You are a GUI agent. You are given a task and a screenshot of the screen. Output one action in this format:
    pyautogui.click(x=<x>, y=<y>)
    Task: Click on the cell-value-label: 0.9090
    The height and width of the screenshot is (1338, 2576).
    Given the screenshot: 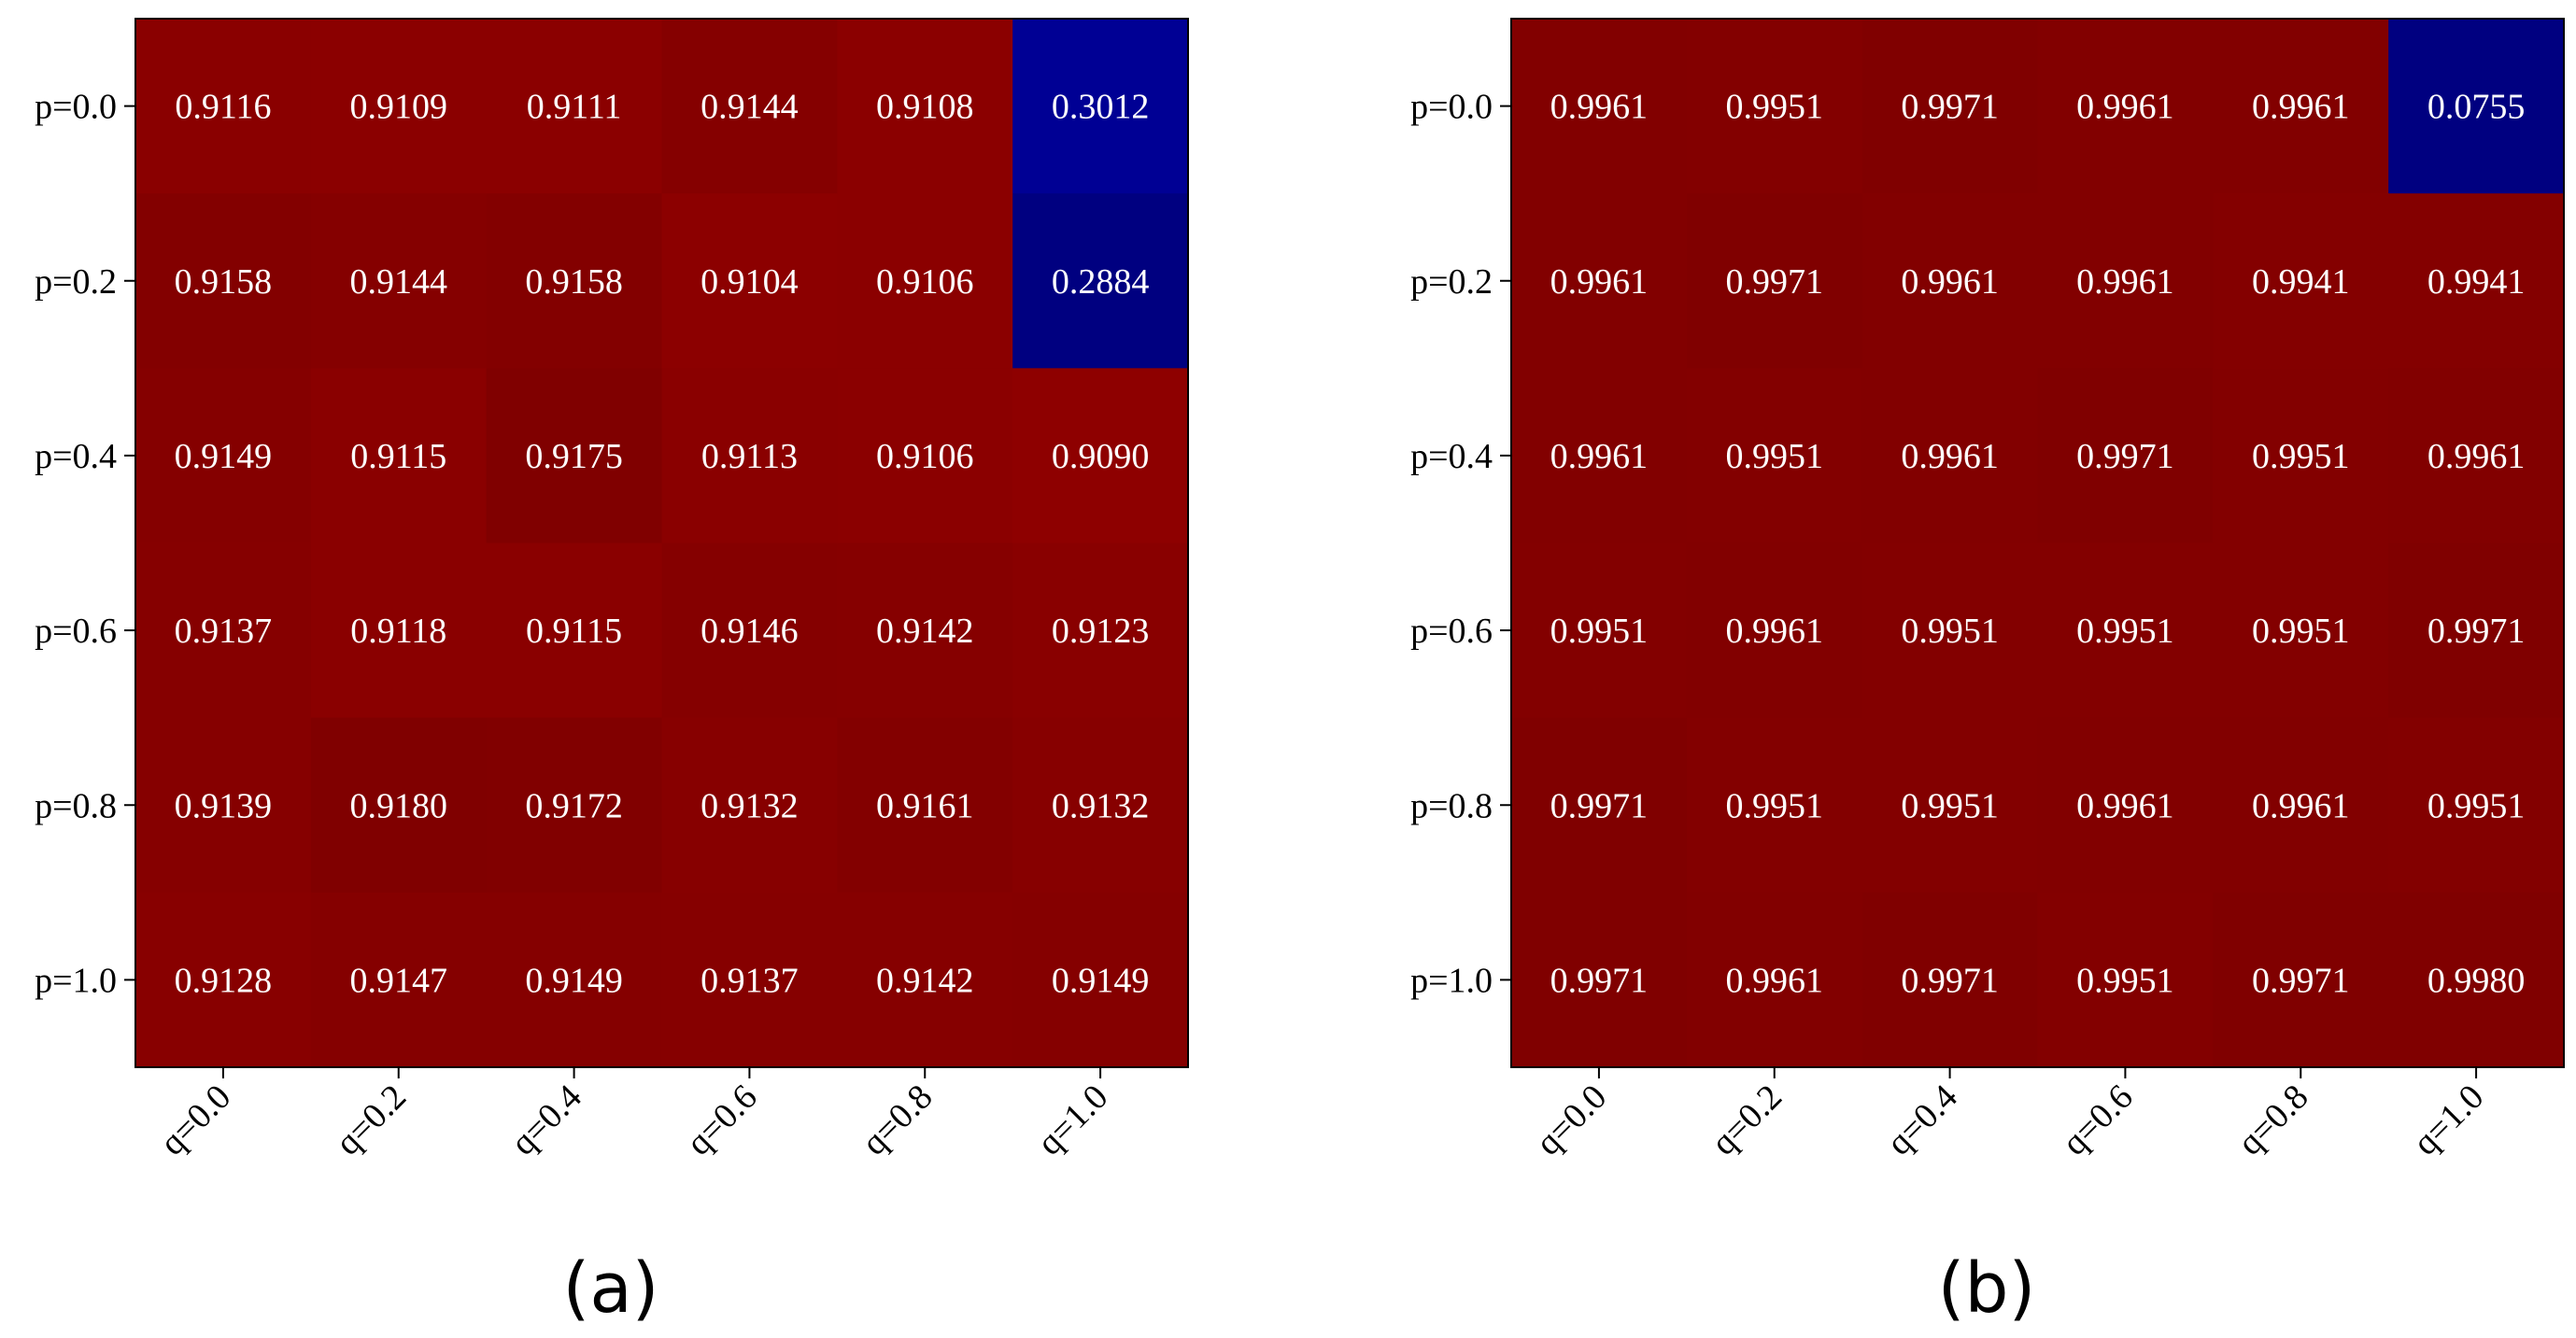 What is the action you would take?
    pyautogui.click(x=1101, y=456)
    